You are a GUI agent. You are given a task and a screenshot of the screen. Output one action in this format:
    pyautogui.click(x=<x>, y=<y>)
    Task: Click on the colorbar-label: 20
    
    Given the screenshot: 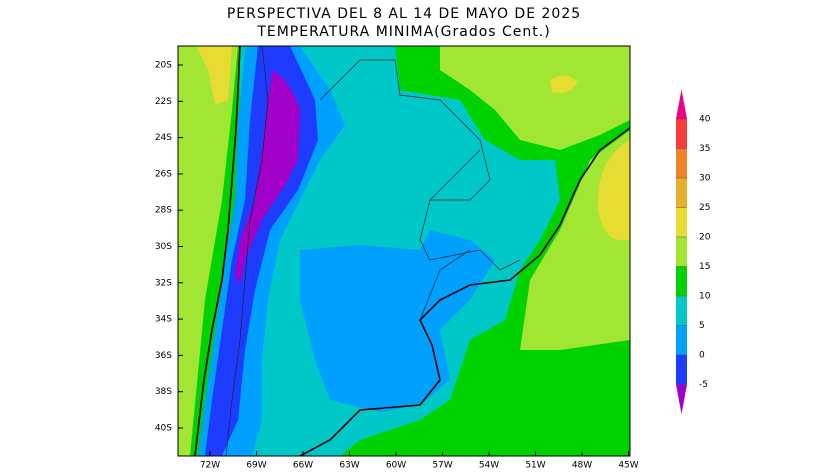 What is the action you would take?
    pyautogui.click(x=705, y=238)
    